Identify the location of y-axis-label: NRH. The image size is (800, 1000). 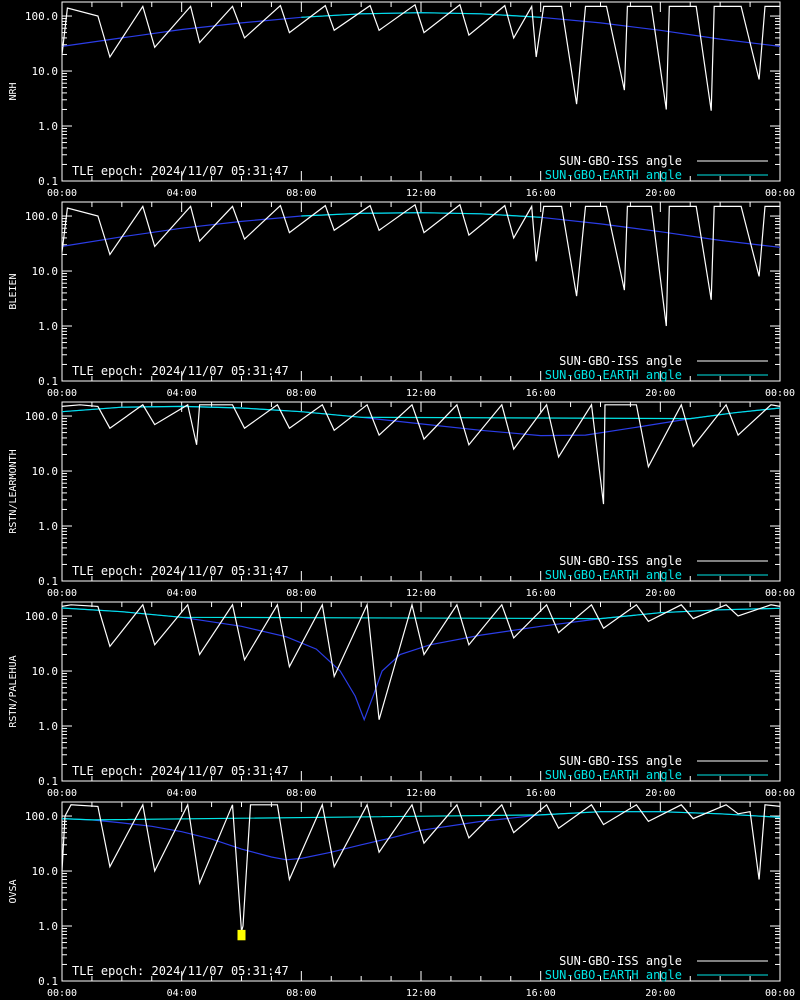
(13, 91).